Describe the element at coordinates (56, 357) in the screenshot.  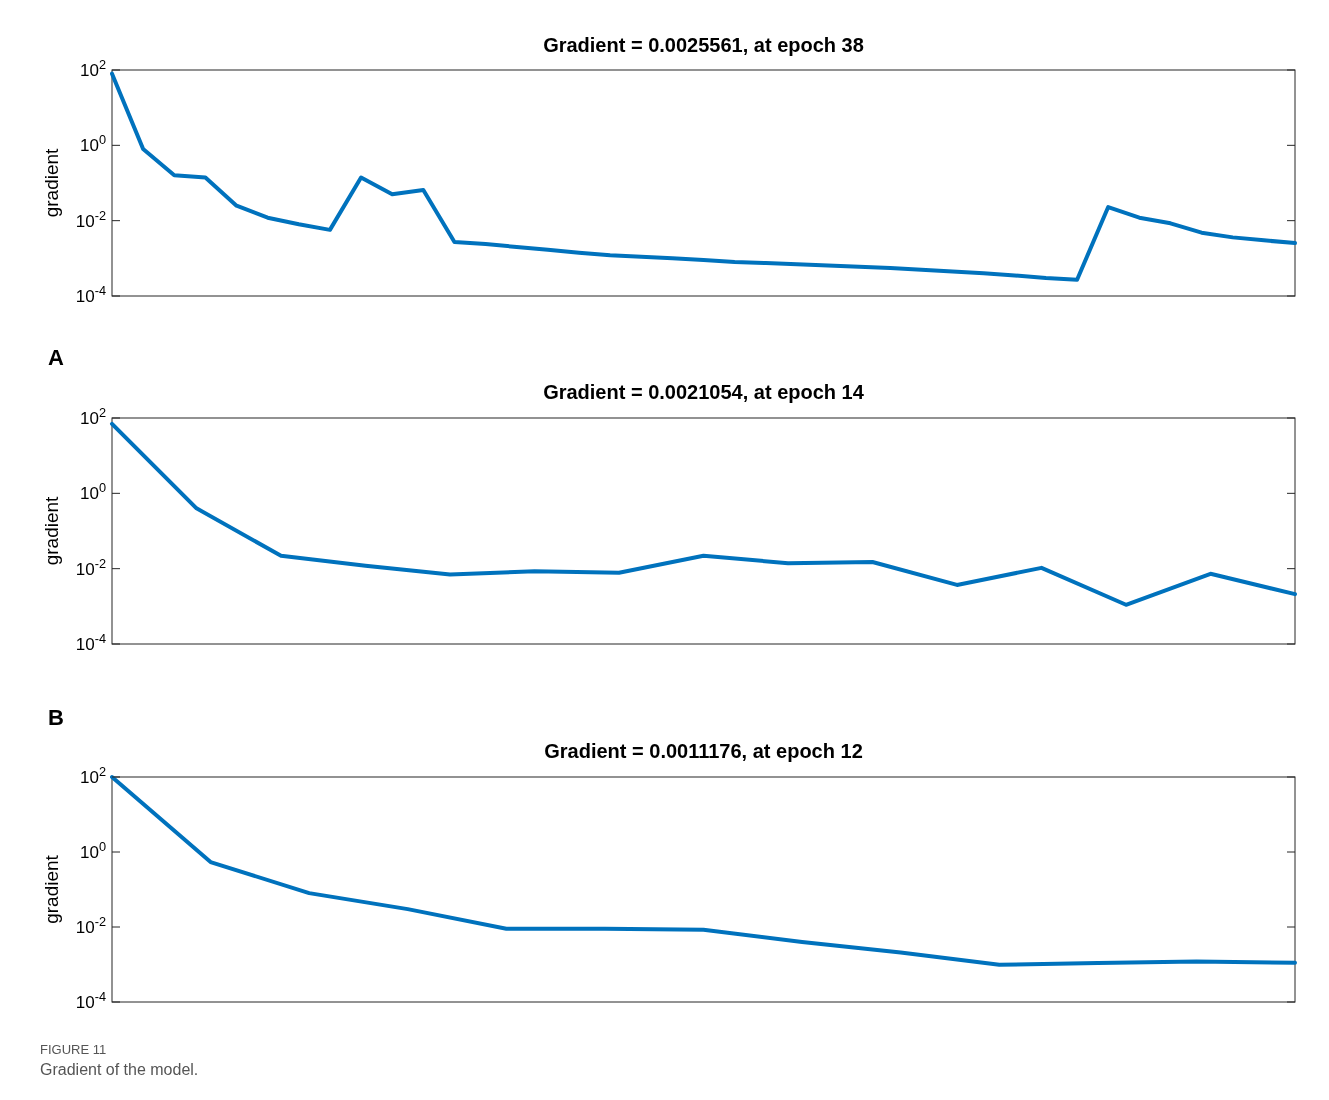
I see `text: A` at that location.